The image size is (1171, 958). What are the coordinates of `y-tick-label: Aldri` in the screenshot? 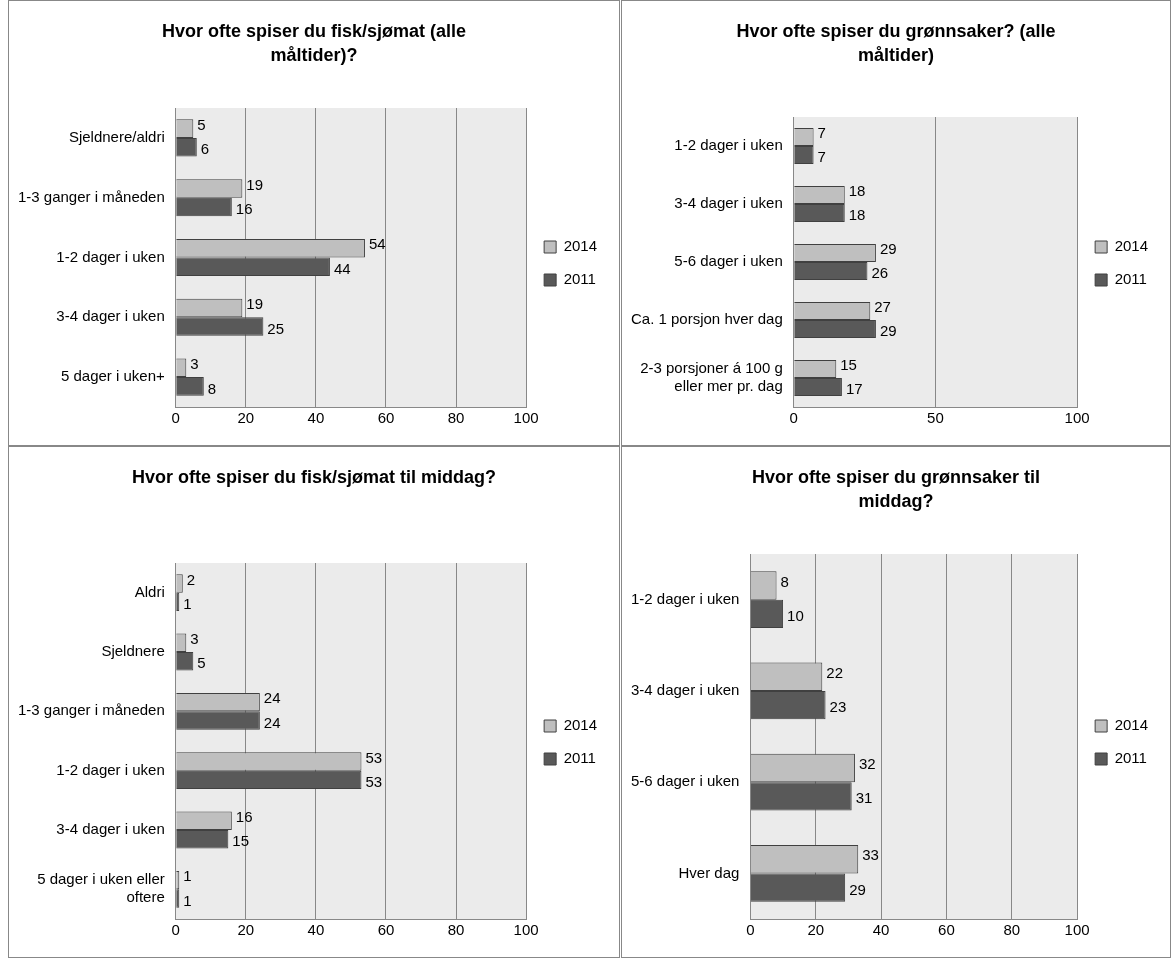 It's located at (149, 591).